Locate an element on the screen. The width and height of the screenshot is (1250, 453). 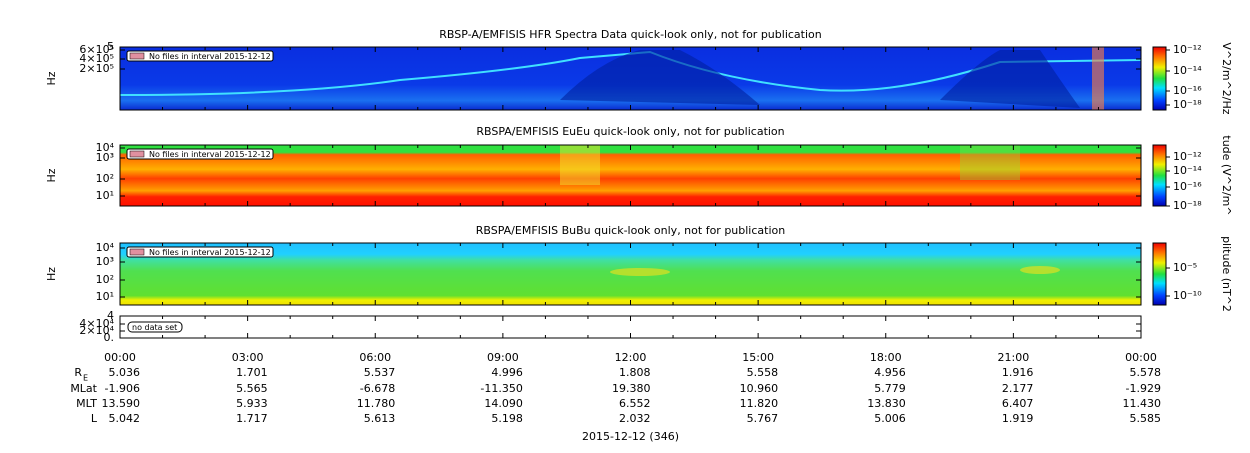
ephemeris-value: 1.919 is located at coordinates (1018, 418).